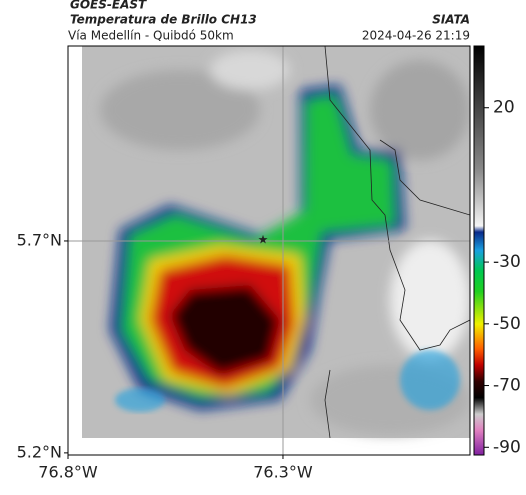  I want to click on colorbar-tick-label: -50, so click(507, 324).